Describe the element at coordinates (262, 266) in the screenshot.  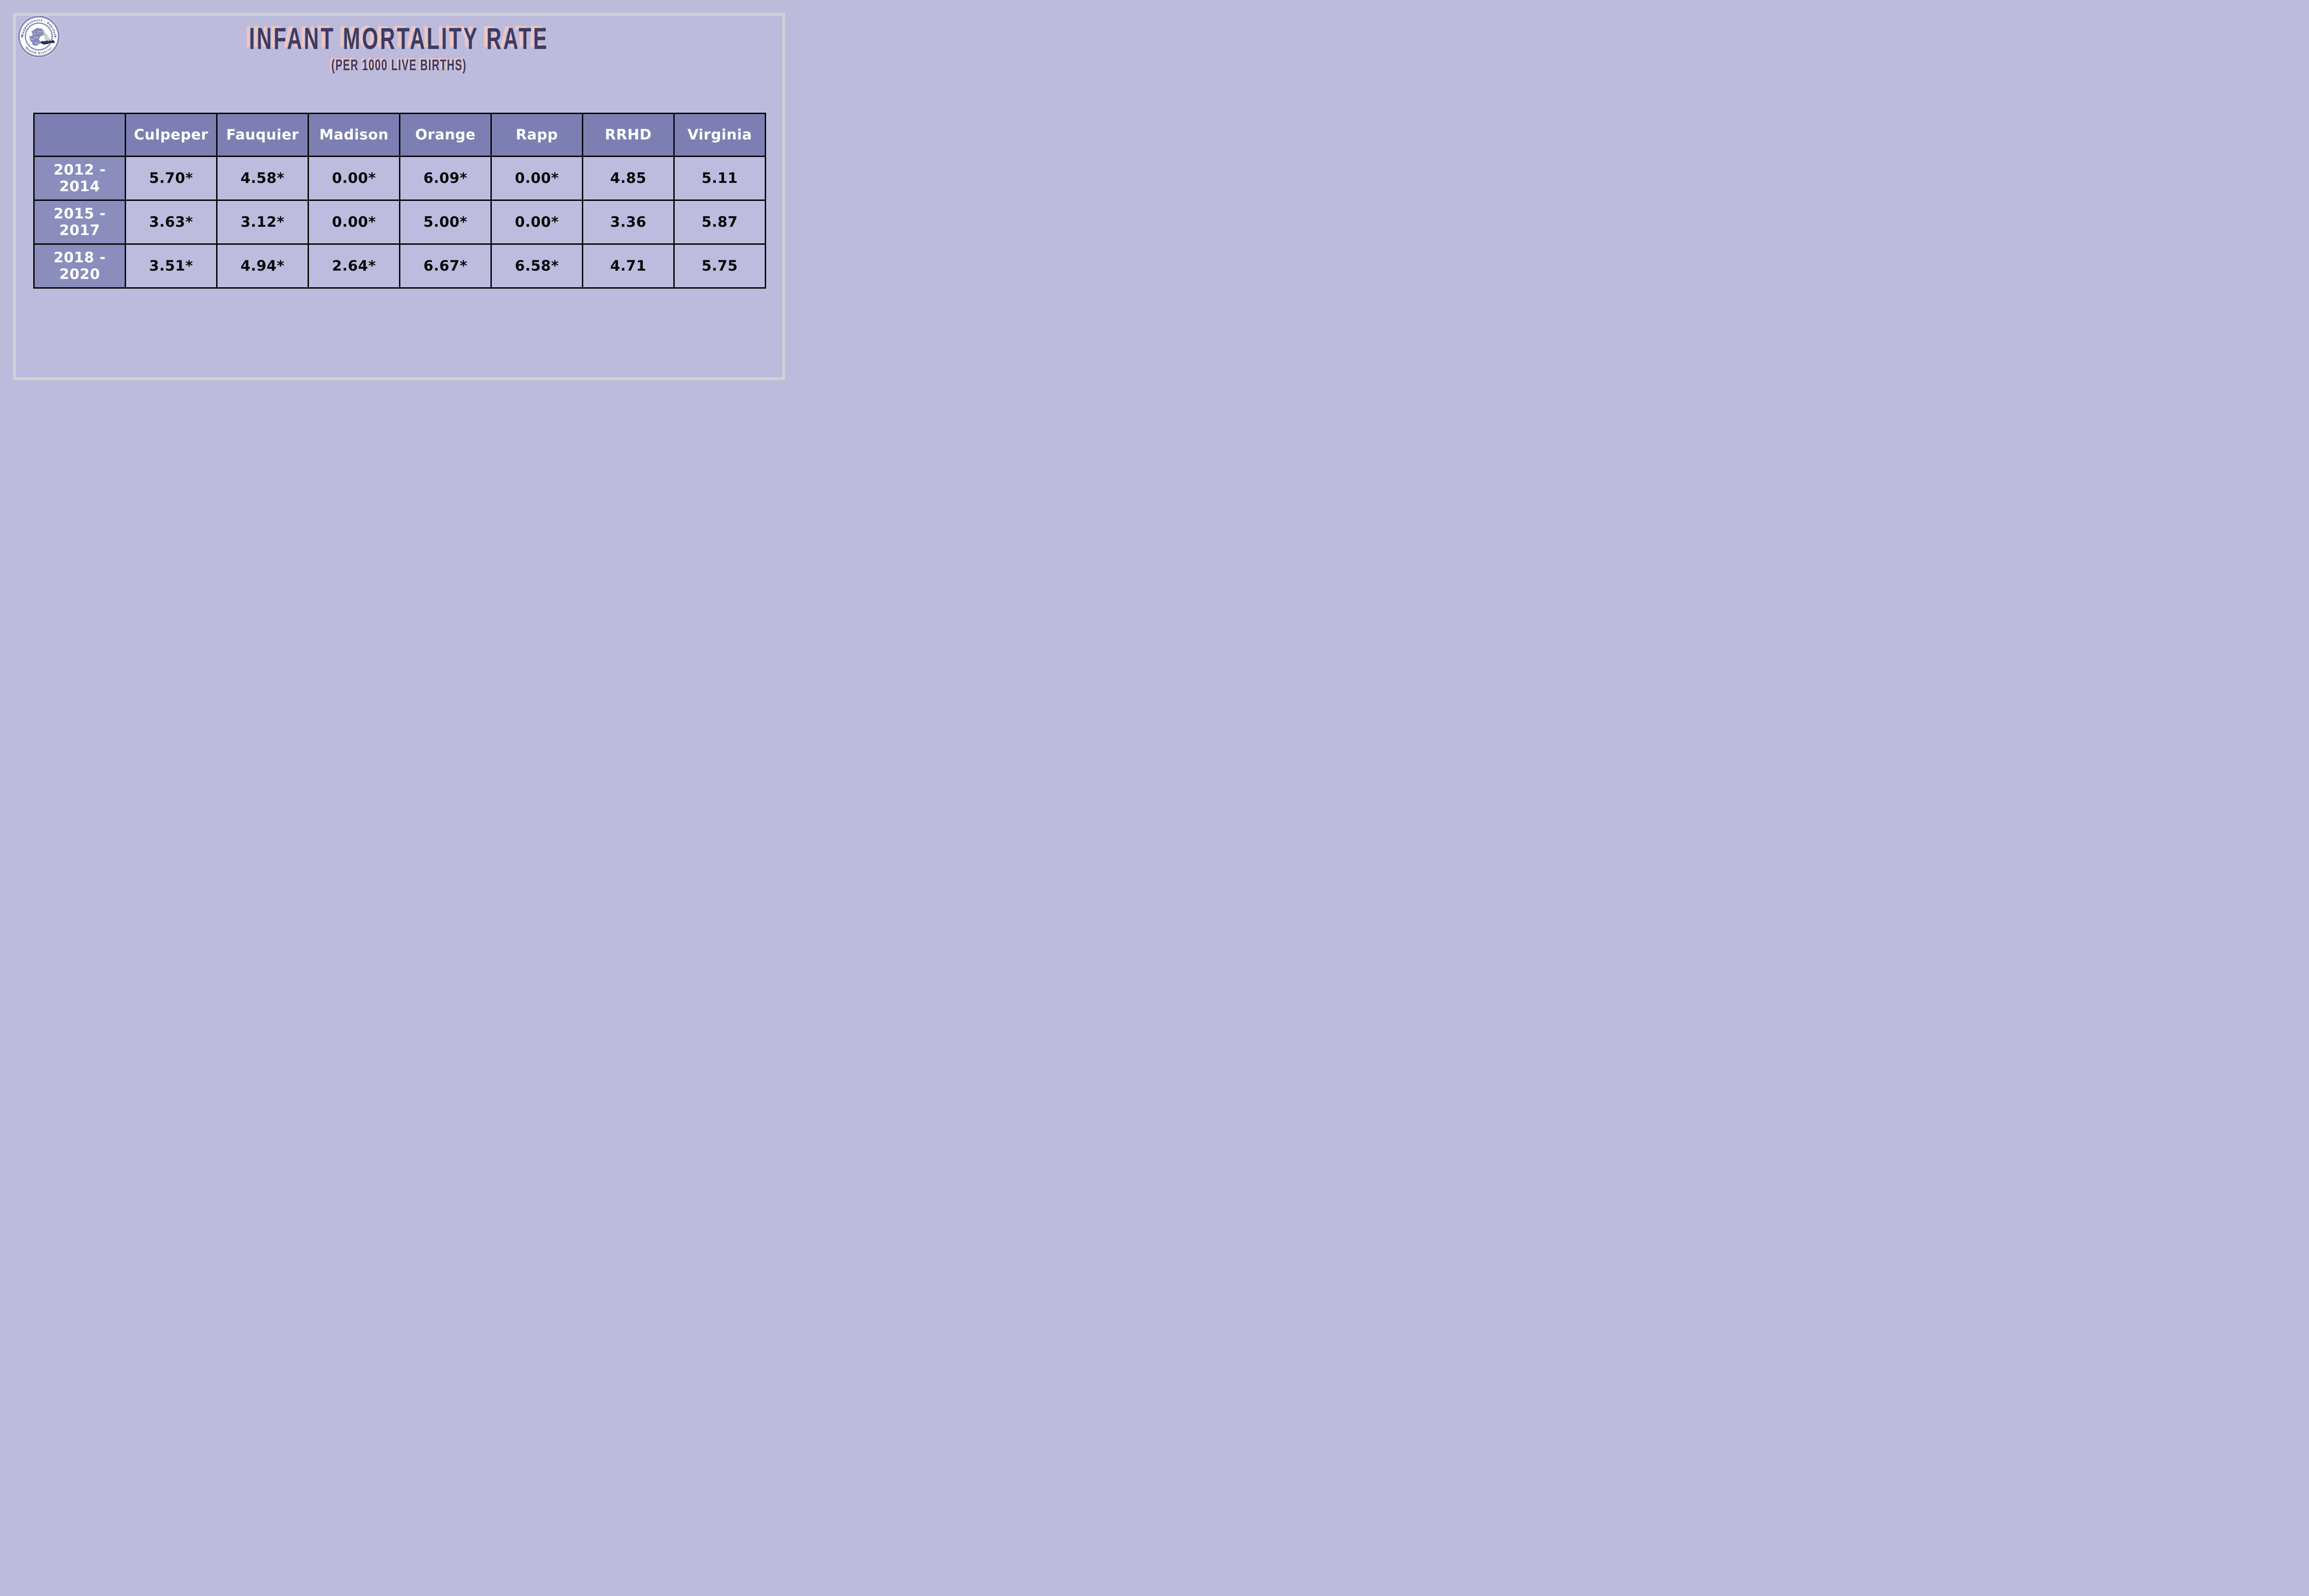
I see `table-cell: 4.94*` at that location.